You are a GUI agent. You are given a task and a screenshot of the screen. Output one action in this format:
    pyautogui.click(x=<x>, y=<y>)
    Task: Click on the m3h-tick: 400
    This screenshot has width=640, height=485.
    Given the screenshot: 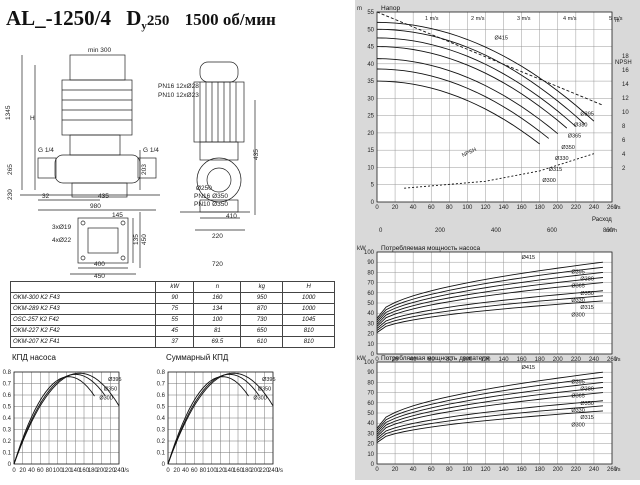 What is the action you would take?
    pyautogui.click(x=496, y=231)
    